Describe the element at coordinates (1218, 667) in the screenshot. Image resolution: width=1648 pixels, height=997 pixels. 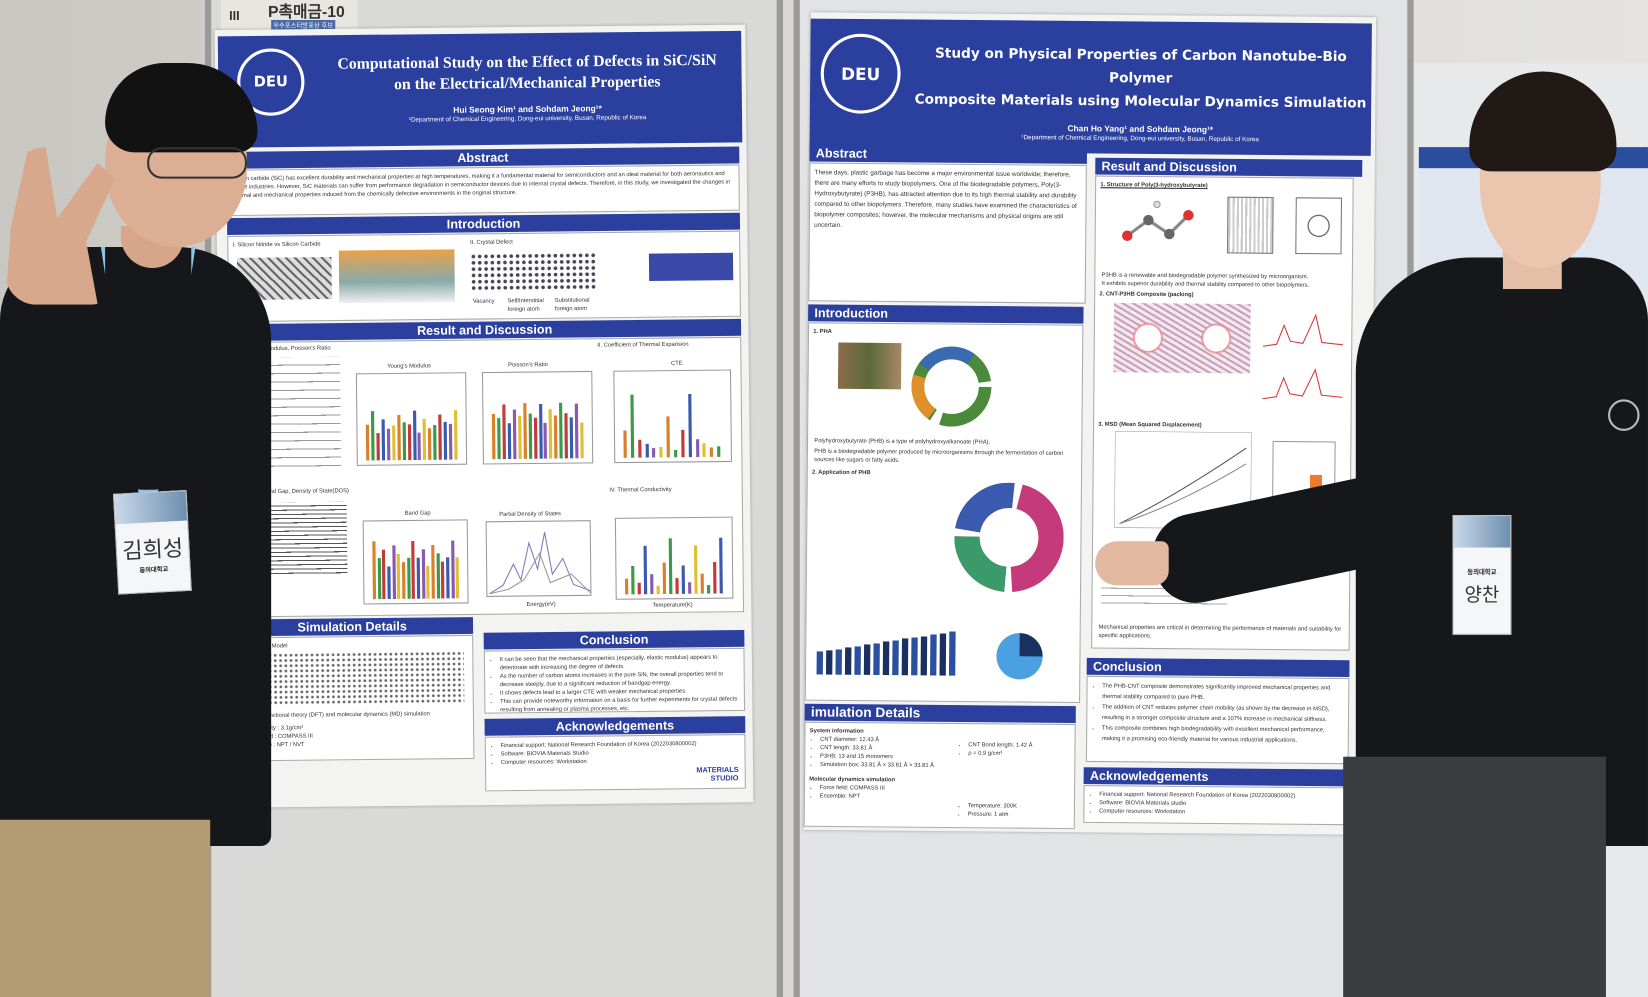
I see `right-conclusion-heading: Conclusion` at that location.